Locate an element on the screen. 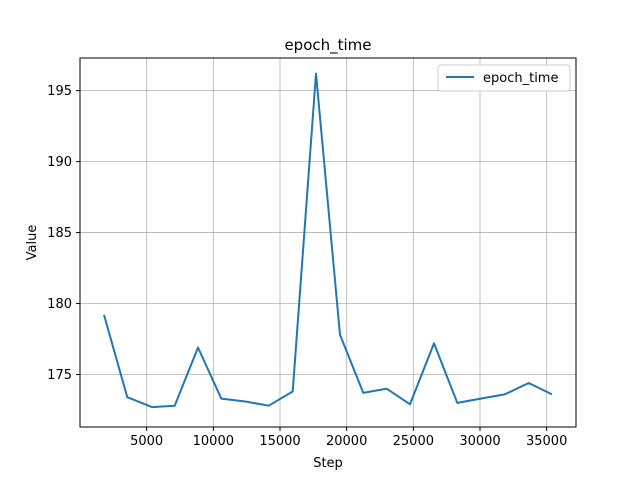 This screenshot has width=640, height=484. legend-box is located at coordinates (504, 78).